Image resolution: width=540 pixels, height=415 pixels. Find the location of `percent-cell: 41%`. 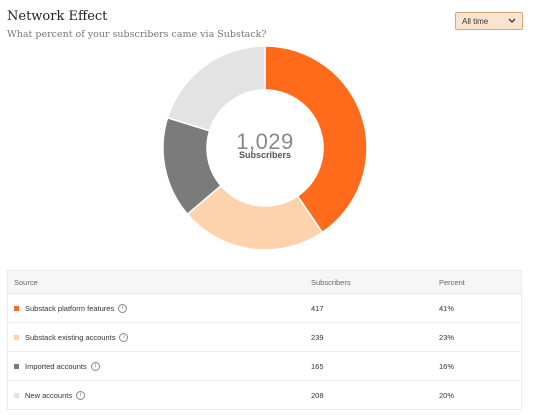

percent-cell: 41% is located at coordinates (447, 308).